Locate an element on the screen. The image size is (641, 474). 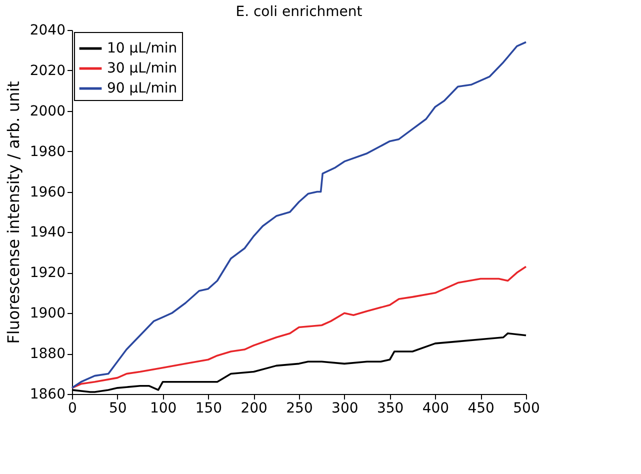
x-tick-label: 400 is located at coordinates (436, 408).